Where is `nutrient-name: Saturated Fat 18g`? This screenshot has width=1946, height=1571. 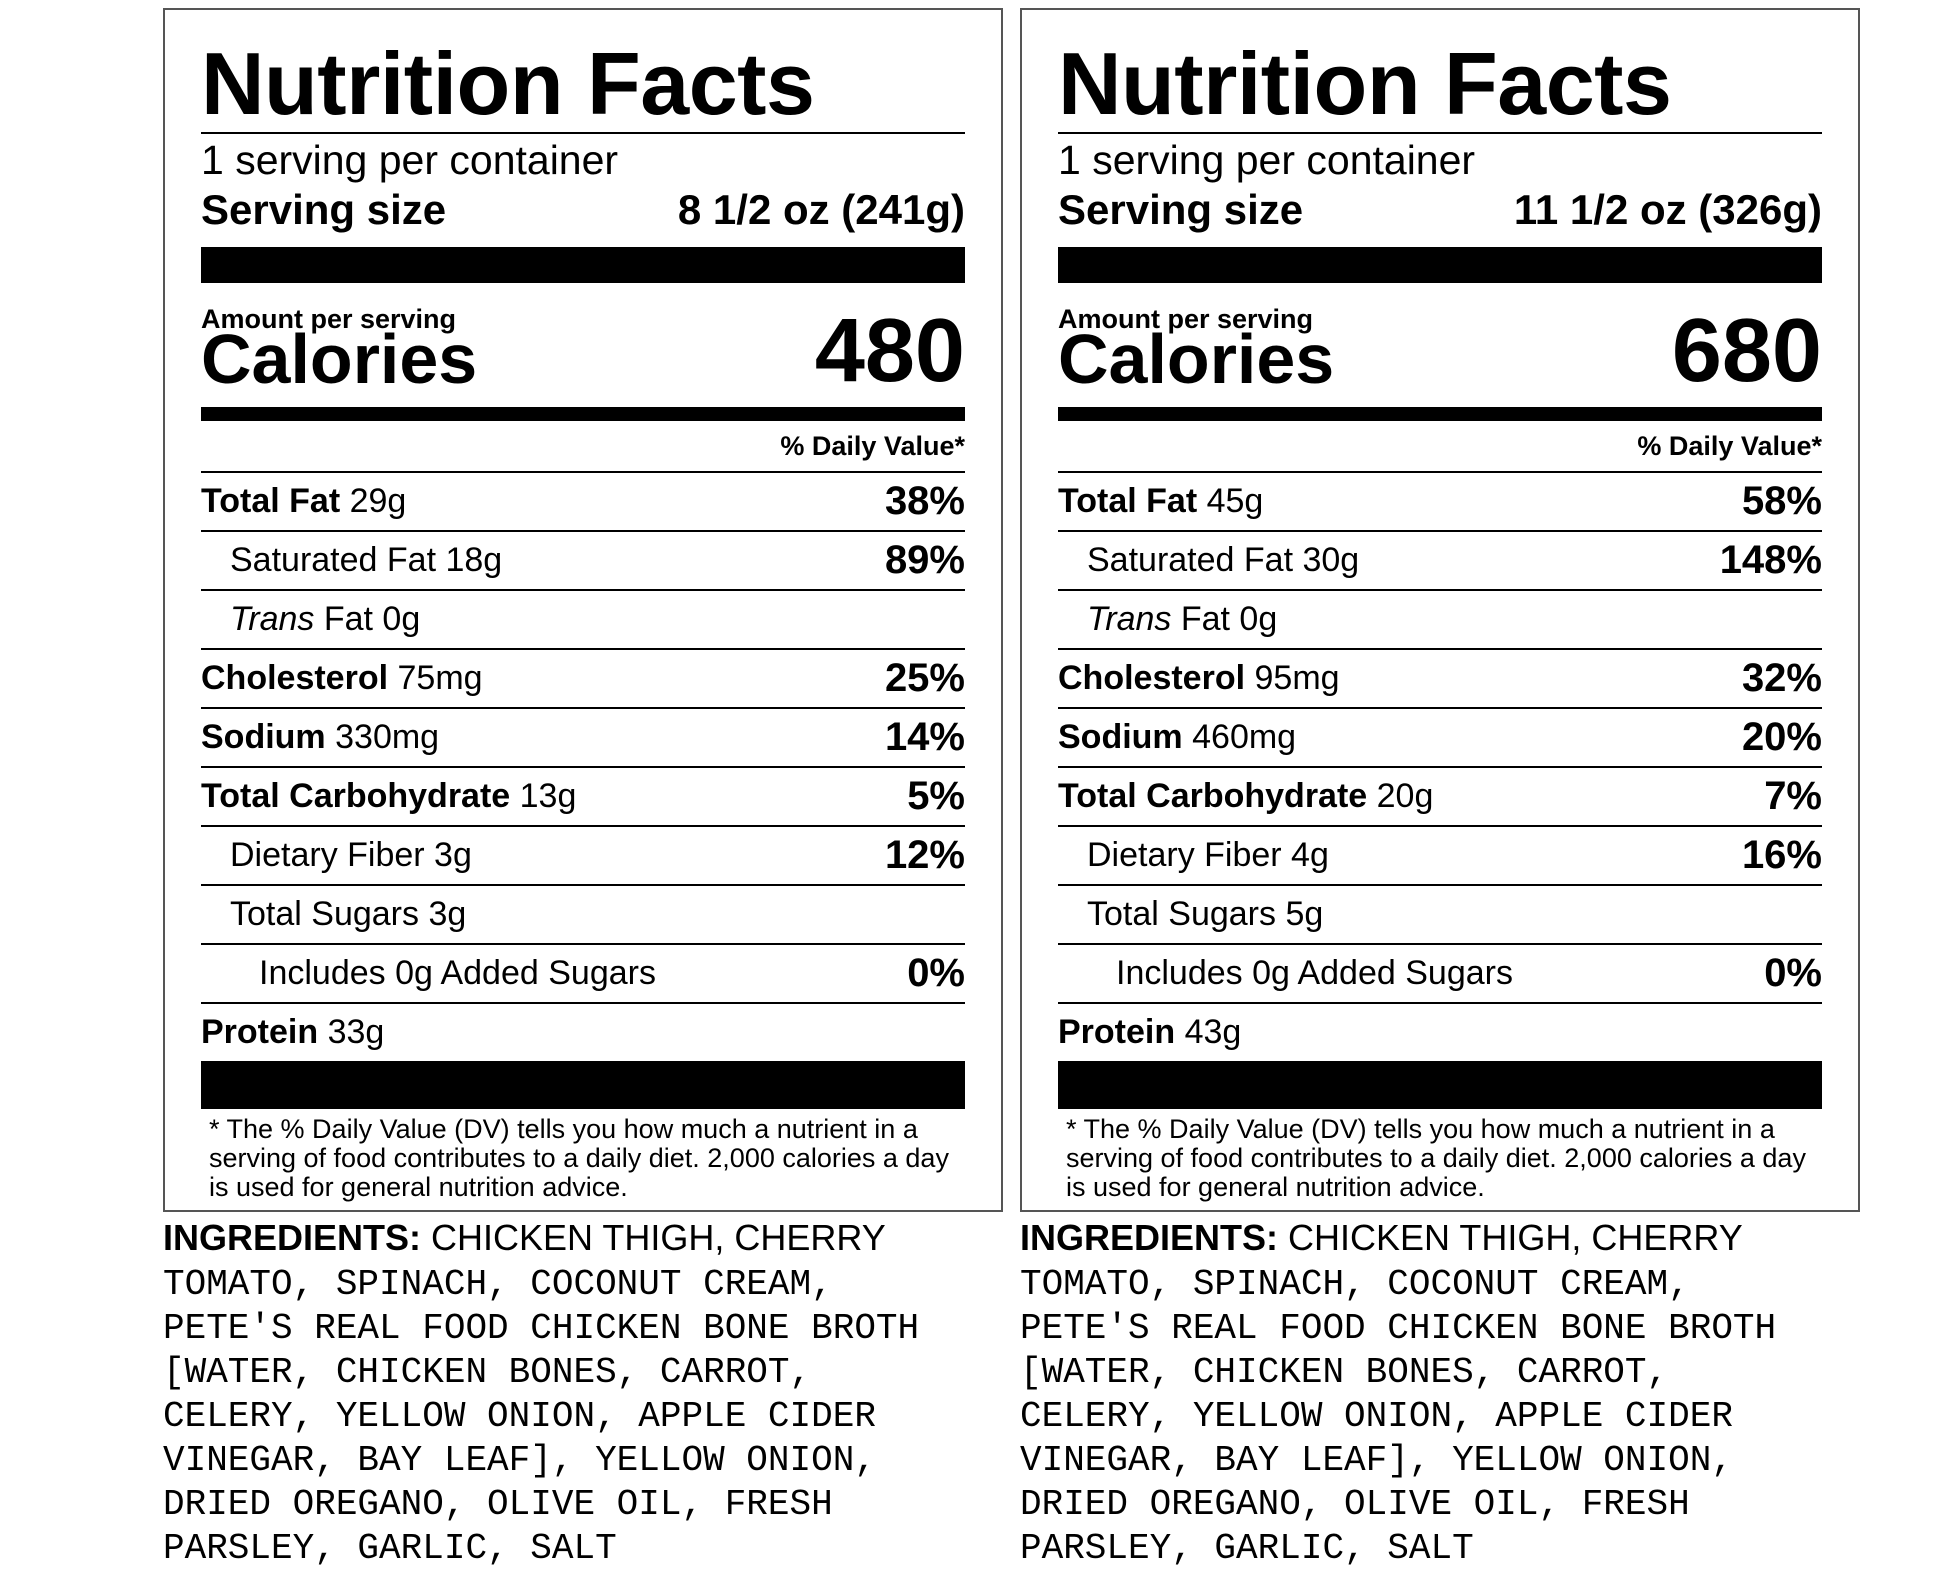 nutrient-name: Saturated Fat 18g is located at coordinates (366, 560).